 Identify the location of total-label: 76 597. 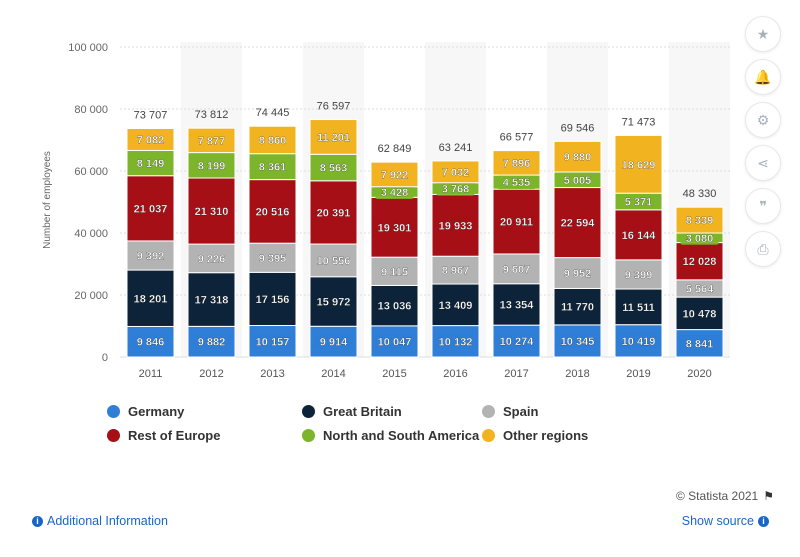
(334, 107).